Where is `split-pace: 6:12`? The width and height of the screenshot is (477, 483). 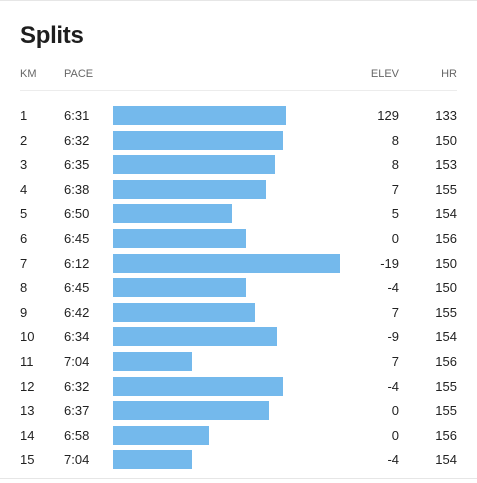 split-pace: 6:12 is located at coordinates (77, 263).